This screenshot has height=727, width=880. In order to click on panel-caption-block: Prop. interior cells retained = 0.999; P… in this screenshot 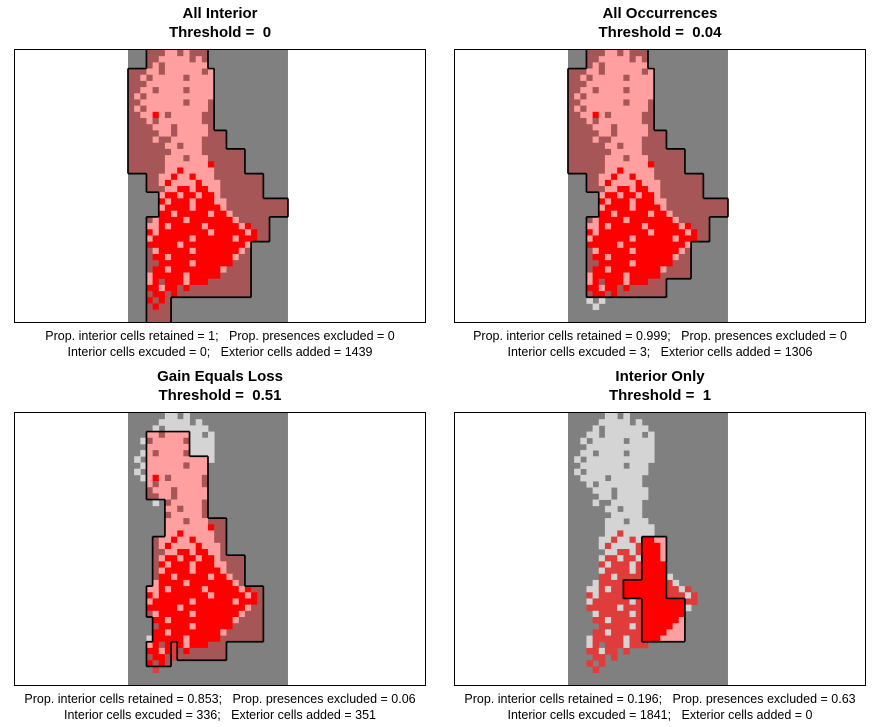, I will do `click(660, 344)`.